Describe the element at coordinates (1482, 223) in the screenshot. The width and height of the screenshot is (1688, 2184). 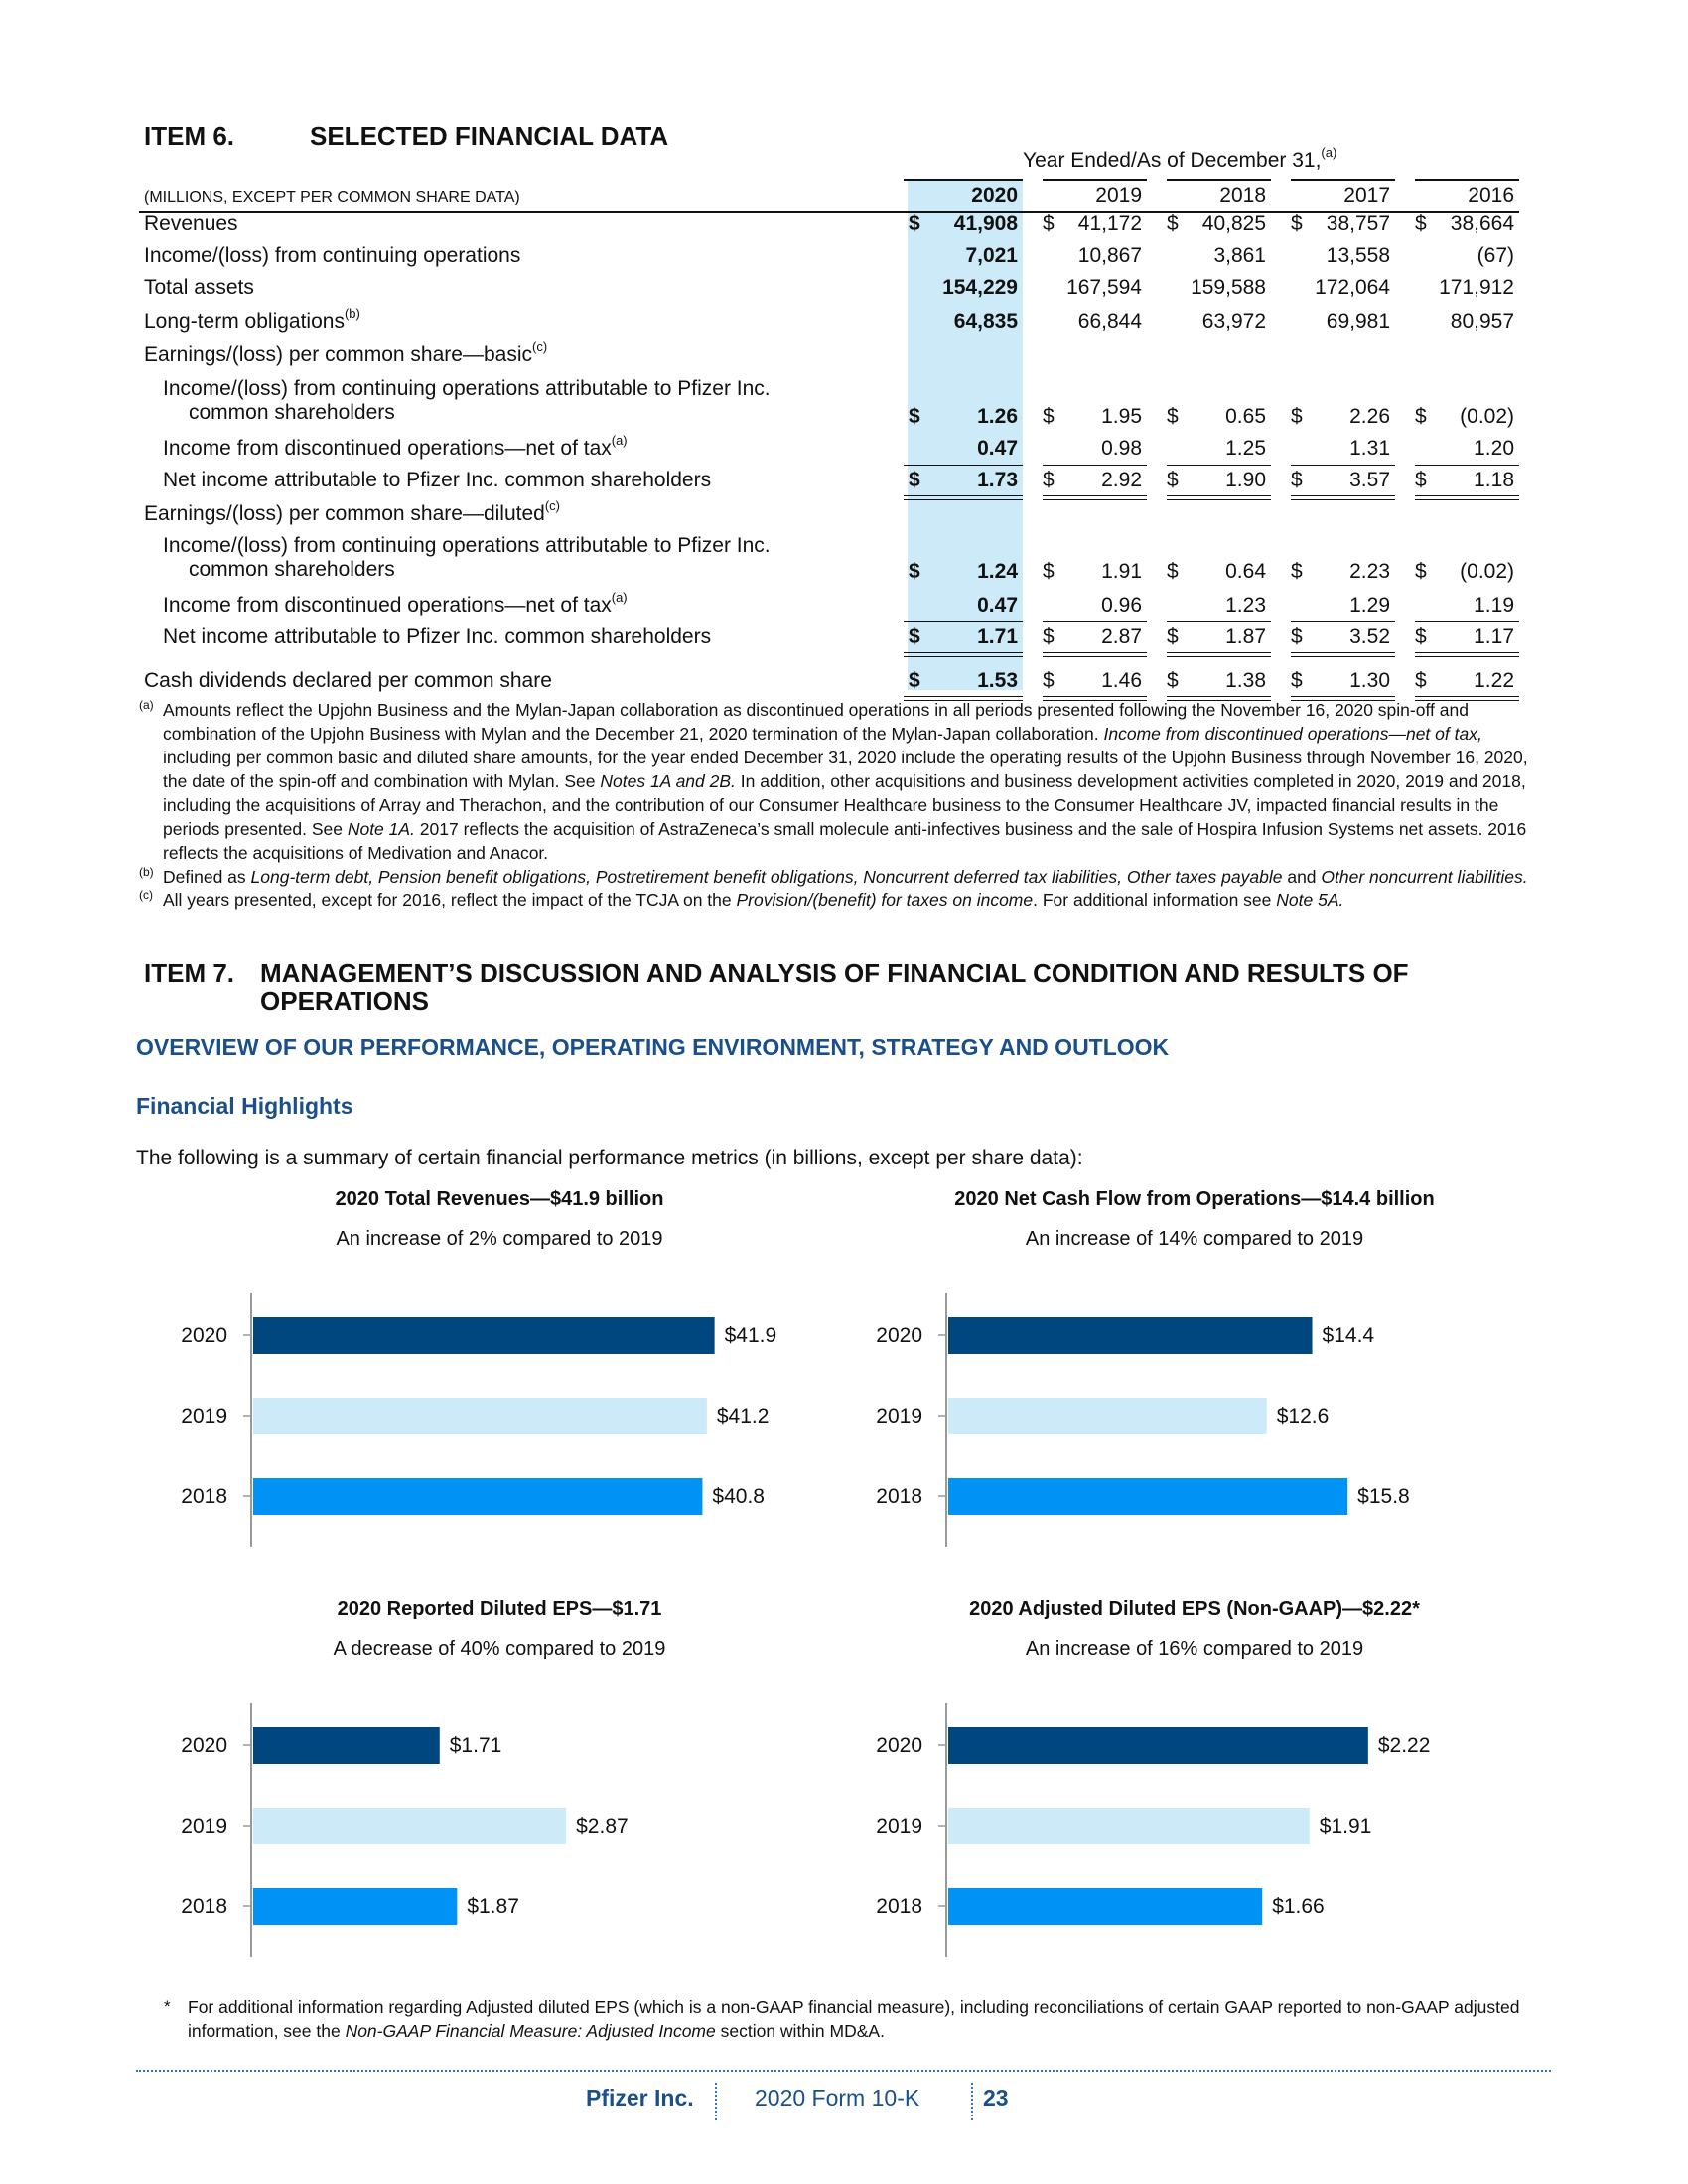
I see `table-cell: 38,664` at that location.